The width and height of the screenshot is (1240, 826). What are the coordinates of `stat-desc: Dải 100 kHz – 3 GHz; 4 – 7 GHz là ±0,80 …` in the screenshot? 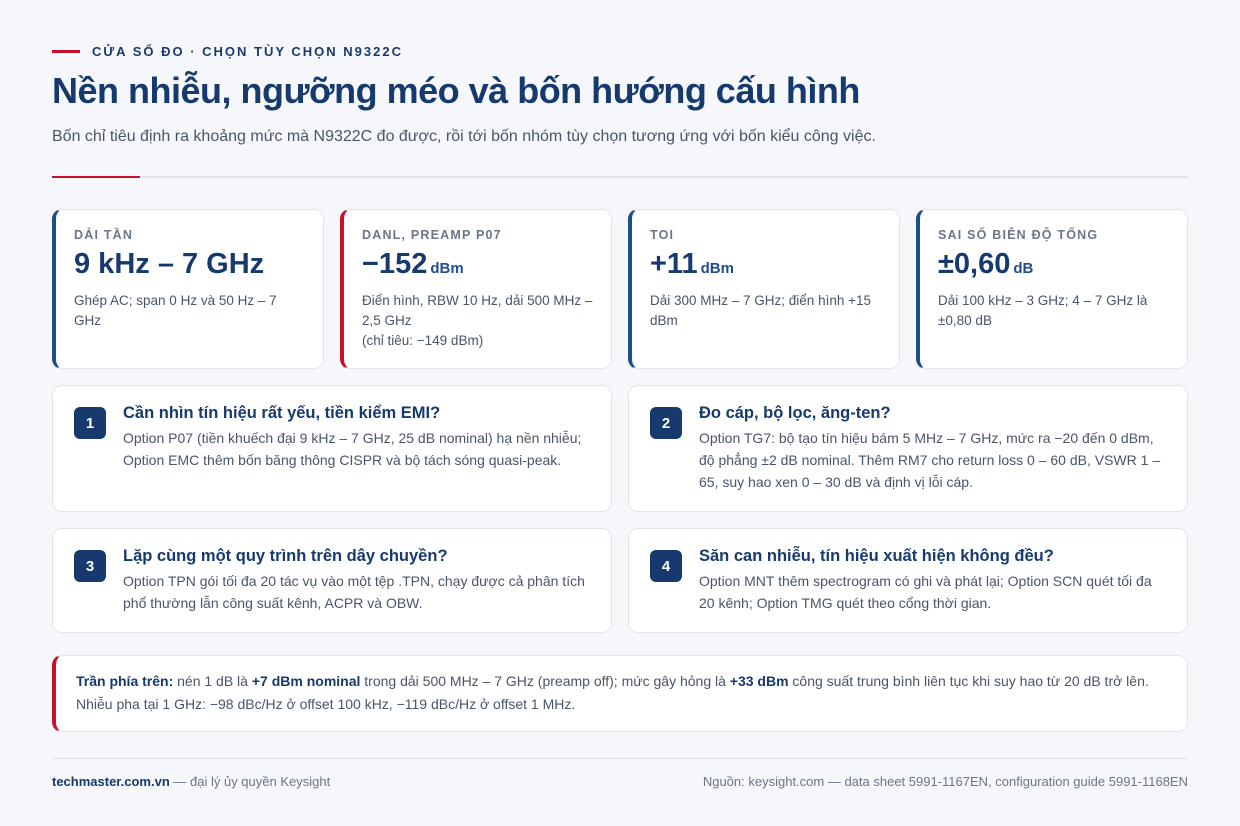 It's located at (1043, 310).